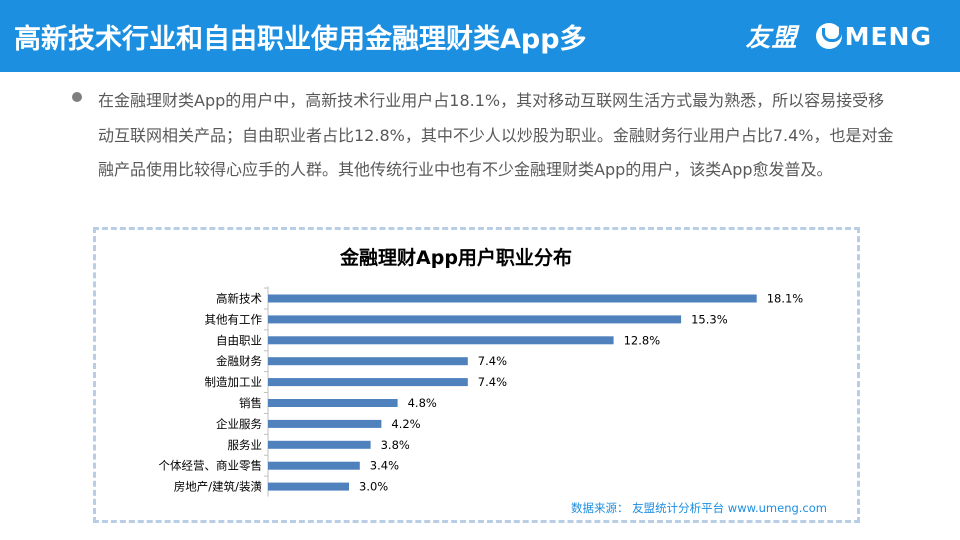 The image size is (960, 540). What do you see at coordinates (888, 36) in the screenshot?
I see `logo-en-text: MENG` at bounding box center [888, 36].